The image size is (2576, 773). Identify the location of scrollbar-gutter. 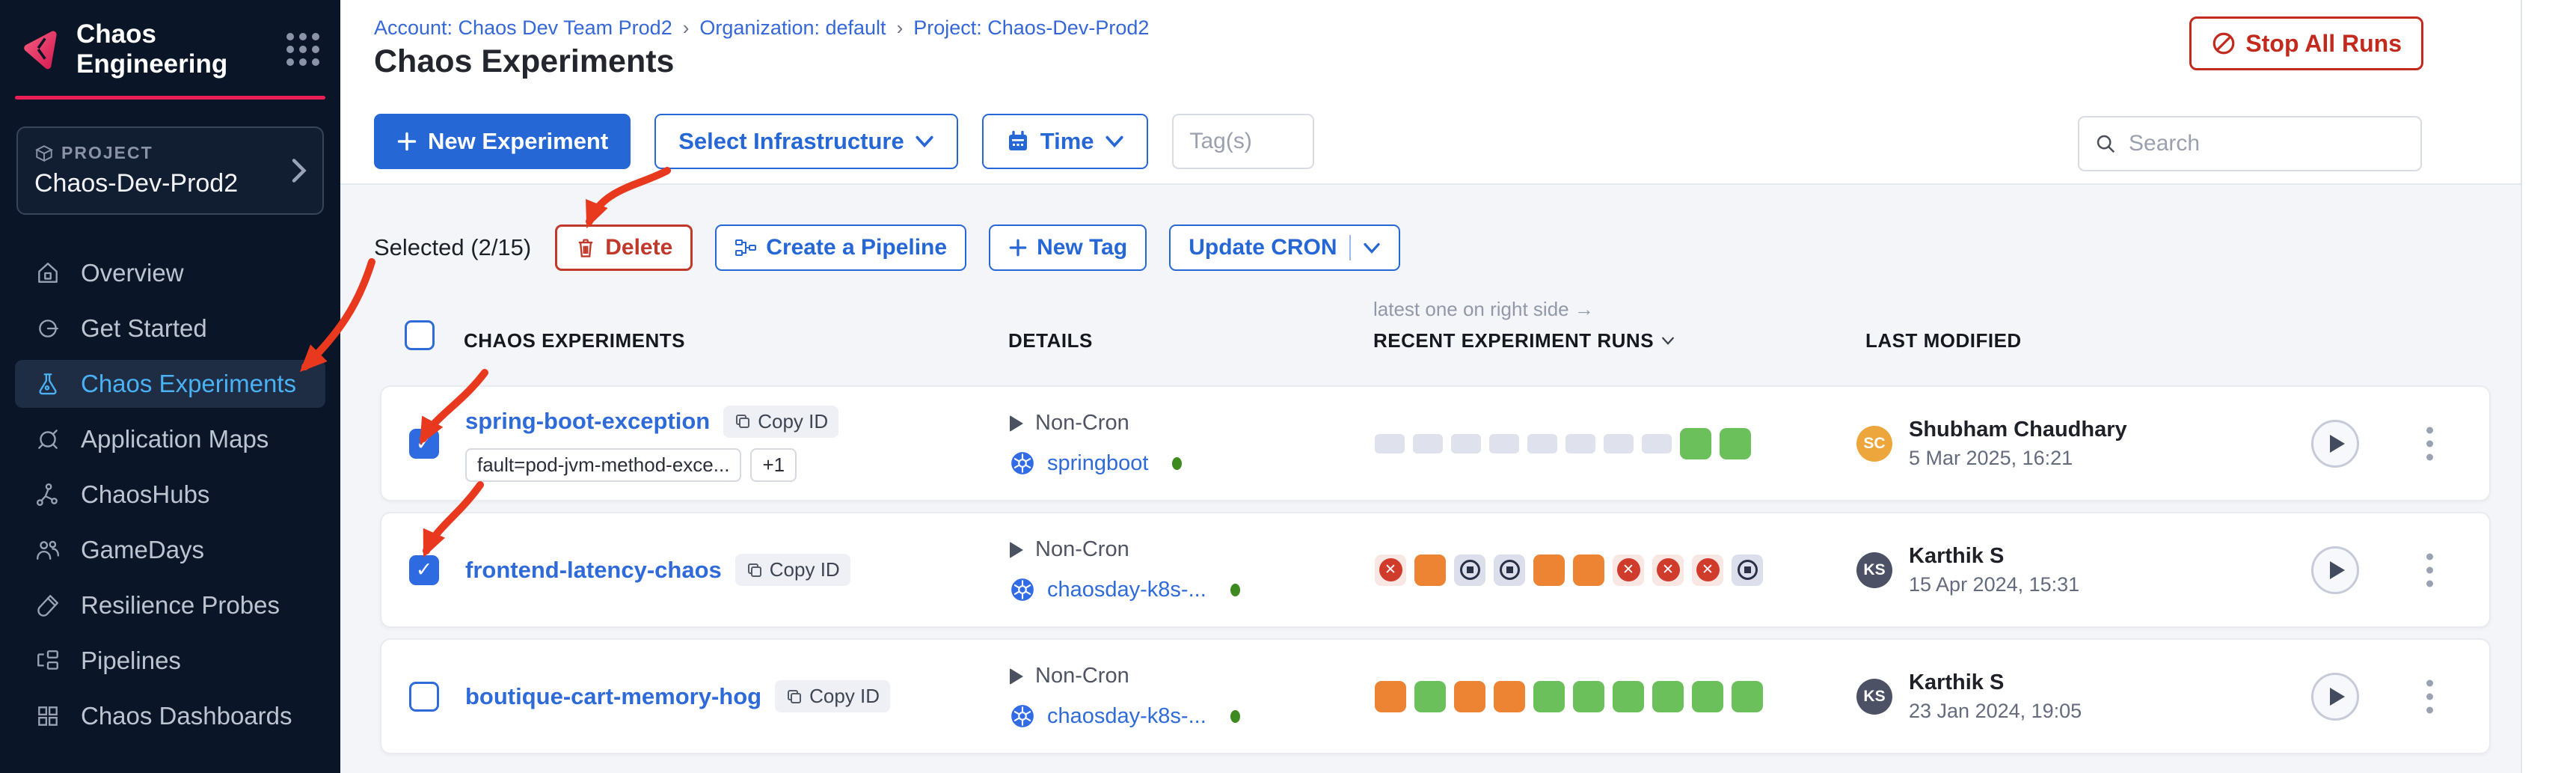
(2548, 386).